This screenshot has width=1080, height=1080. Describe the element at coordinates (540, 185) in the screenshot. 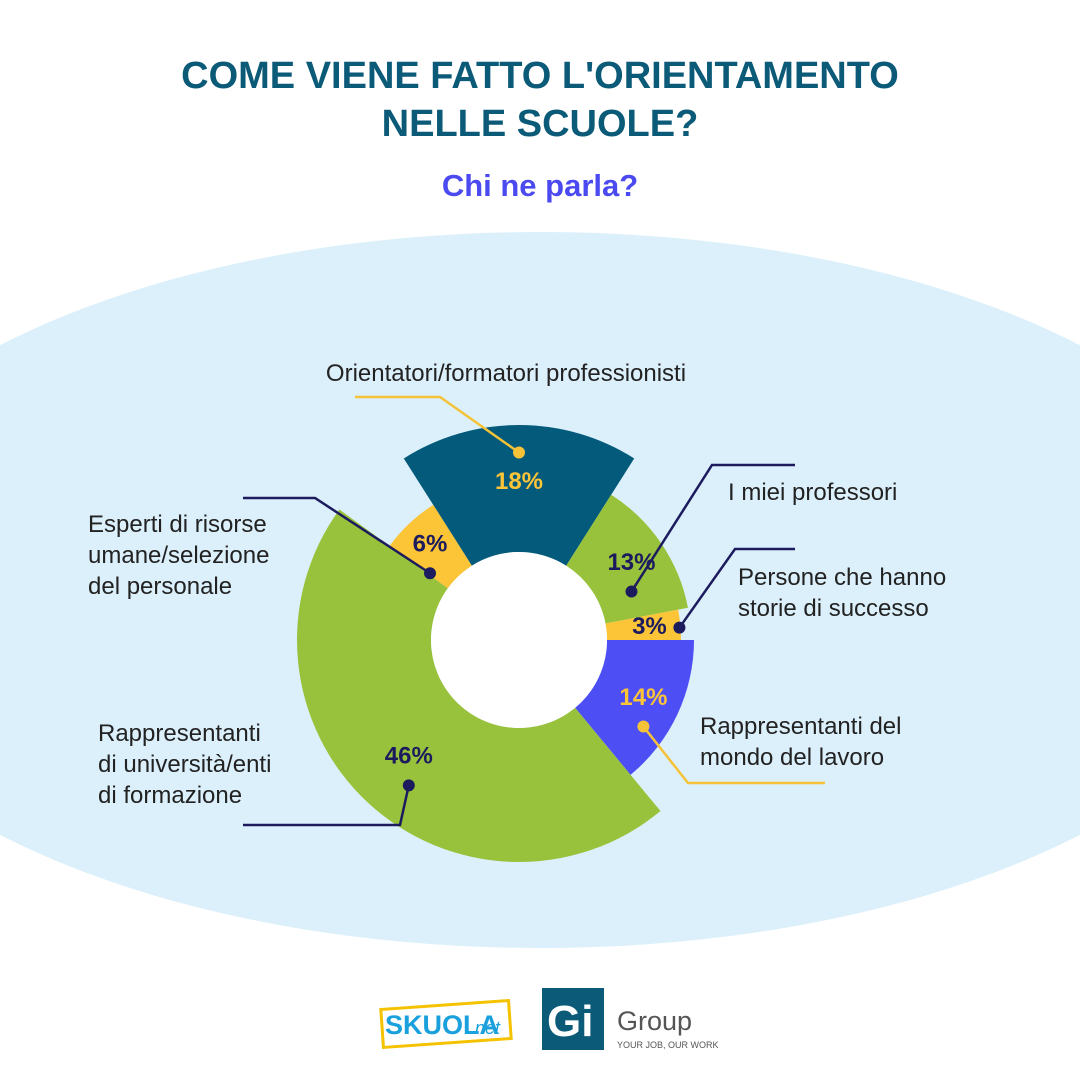

I see `chart-subtitle: Chi ne parla?` at that location.